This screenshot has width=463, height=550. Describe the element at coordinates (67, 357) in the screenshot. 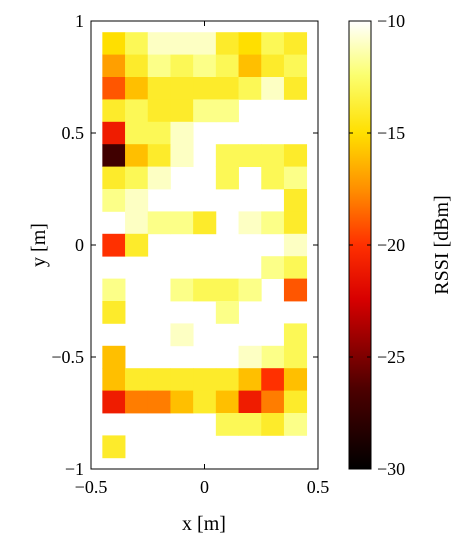

I see `y-tick-label: −0.5` at that location.